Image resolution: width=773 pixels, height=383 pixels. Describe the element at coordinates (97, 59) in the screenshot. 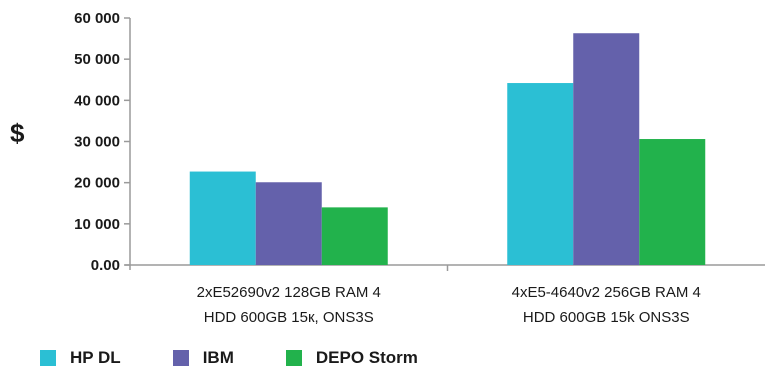

I see `y-tick-label: 50 000` at that location.